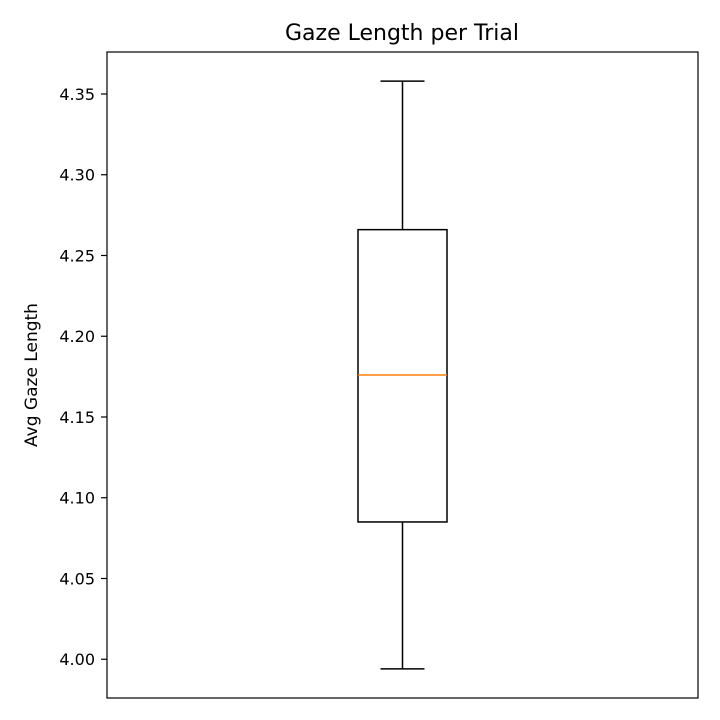 Image resolution: width=720 pixels, height=720 pixels. Describe the element at coordinates (77, 578) in the screenshot. I see `y-tick-label: 4.05` at that location.